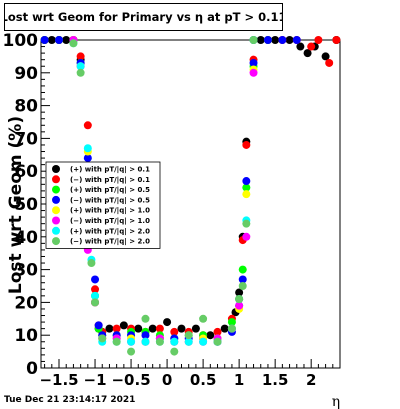 Image resolution: width=400 pixels, height=409 pixels. I want to click on y-tick-label: 40, so click(26, 238).